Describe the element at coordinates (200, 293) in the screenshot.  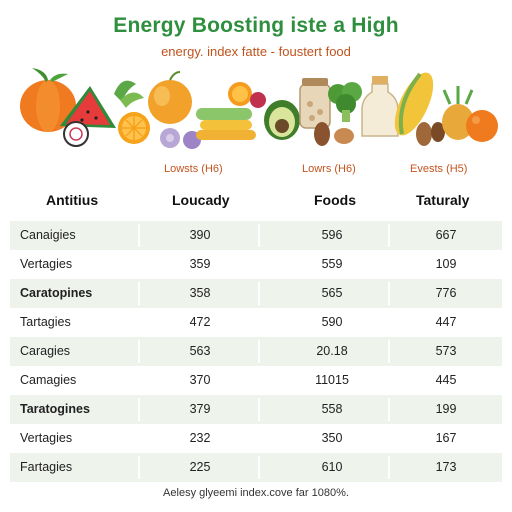
I see `value-cell-1: 358` at that location.